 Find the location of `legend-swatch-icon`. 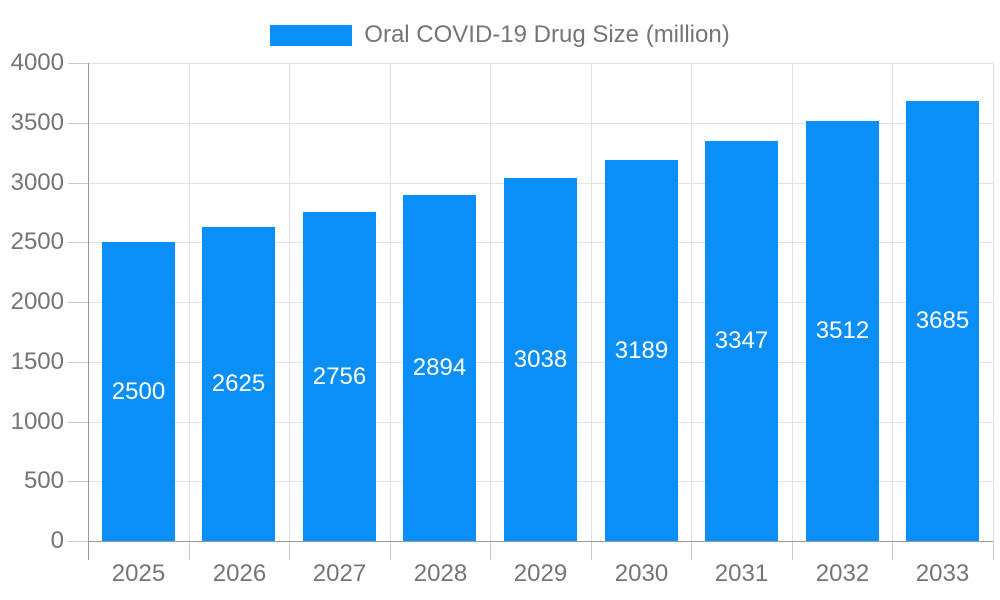

legend-swatch-icon is located at coordinates (311, 35).